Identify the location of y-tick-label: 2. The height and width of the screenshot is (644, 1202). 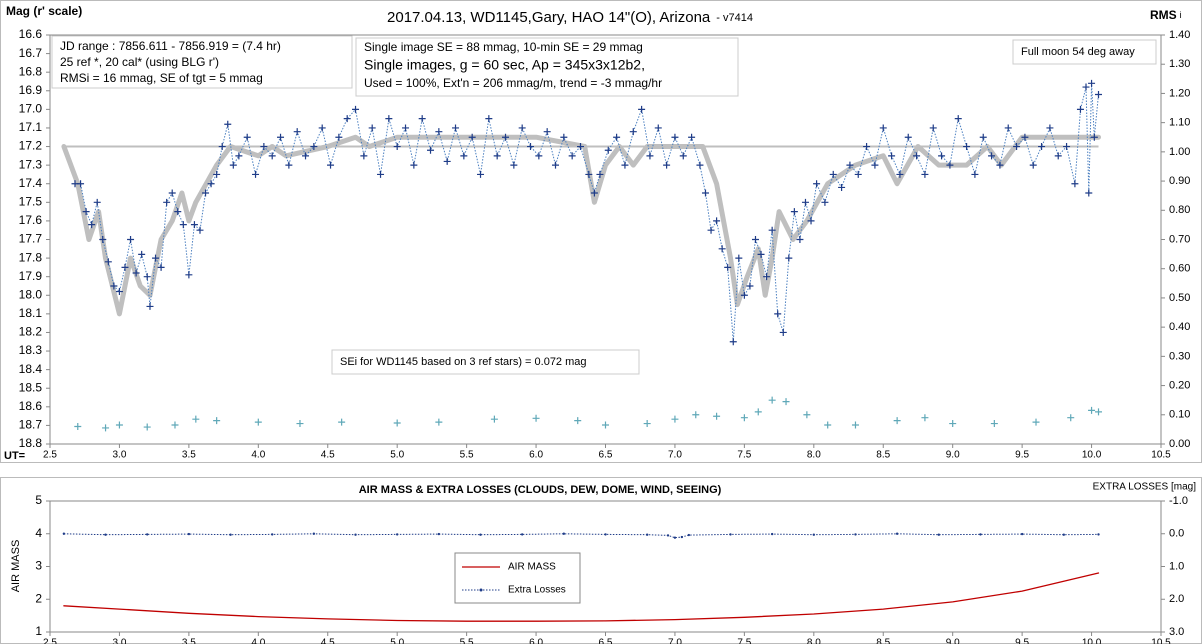
(38, 598).